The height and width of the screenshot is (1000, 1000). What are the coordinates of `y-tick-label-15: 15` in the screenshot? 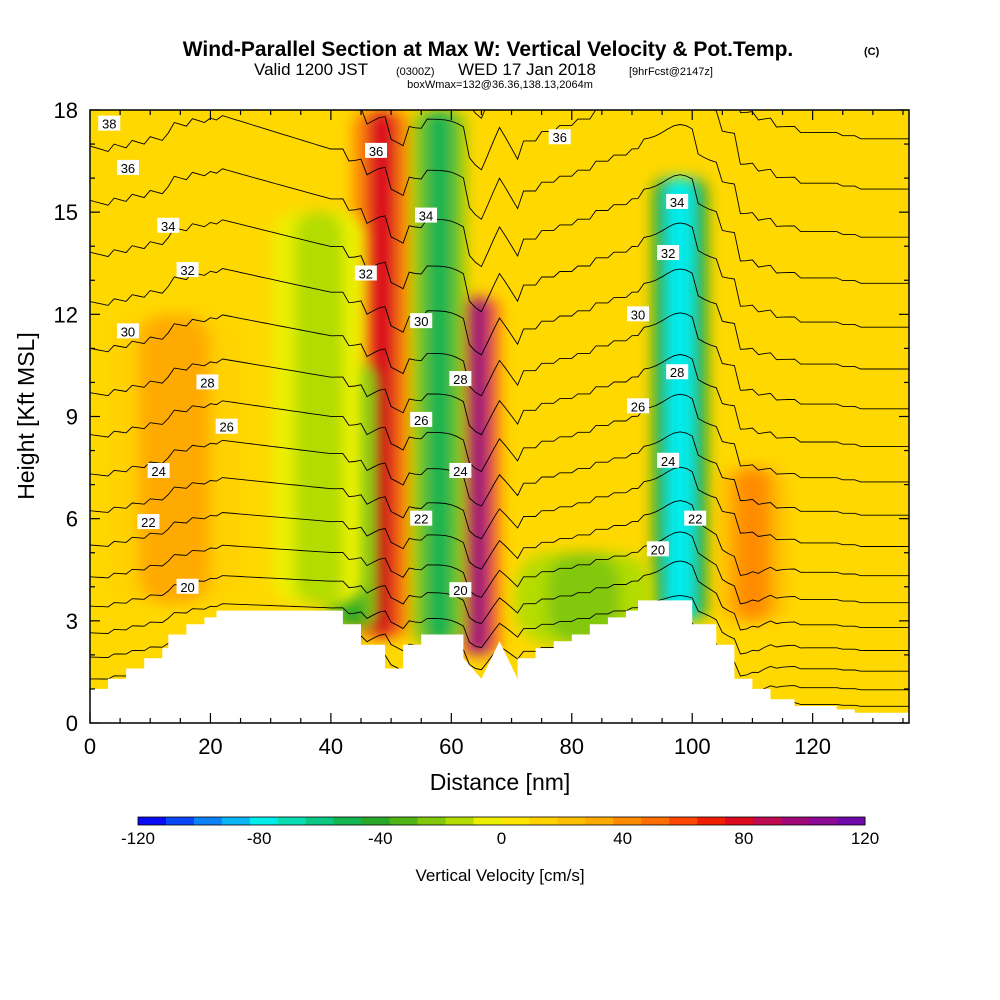 It's located at (66, 212).